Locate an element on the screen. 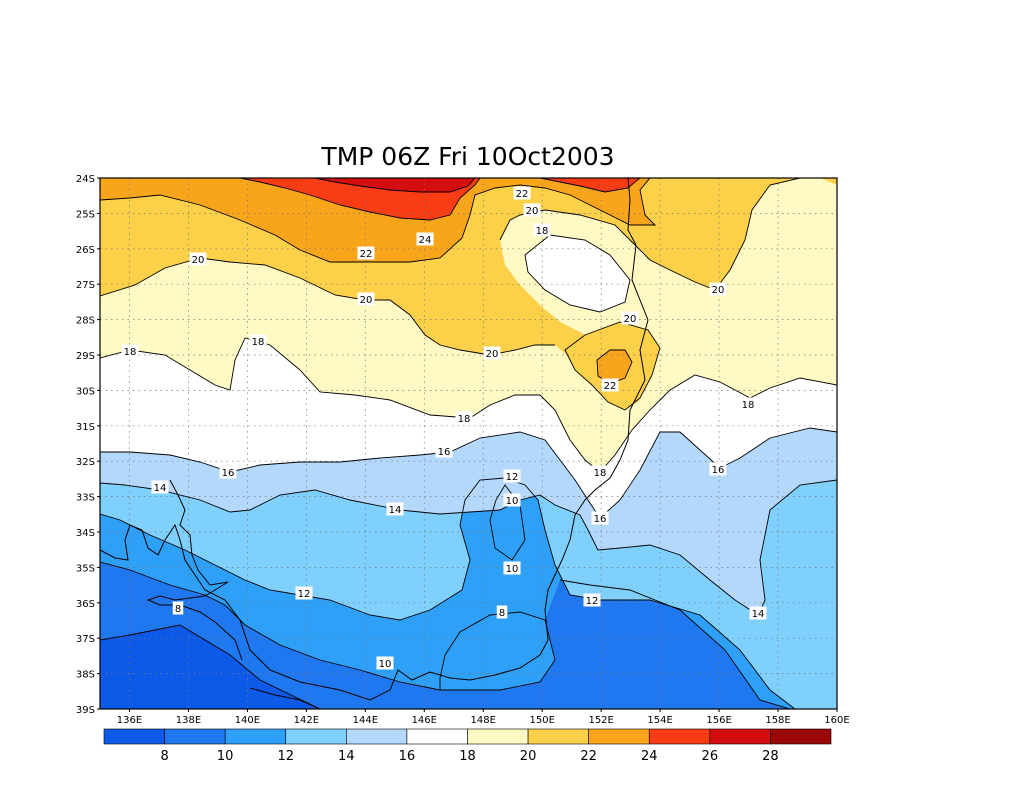 This screenshot has width=1024, height=800. x-tick-label: 148E is located at coordinates (483, 720).